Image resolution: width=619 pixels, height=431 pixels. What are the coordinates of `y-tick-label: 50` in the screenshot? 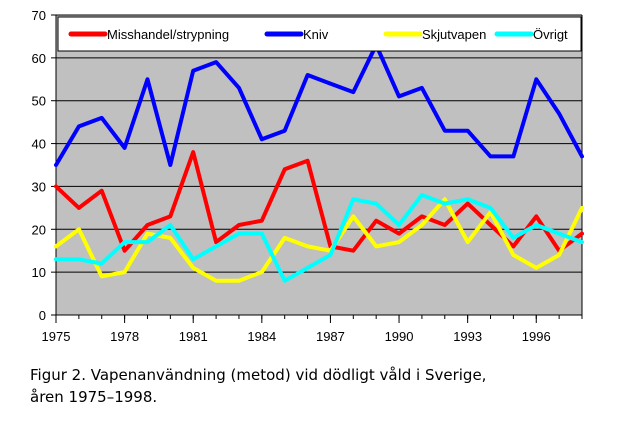 It's located at (39, 101).